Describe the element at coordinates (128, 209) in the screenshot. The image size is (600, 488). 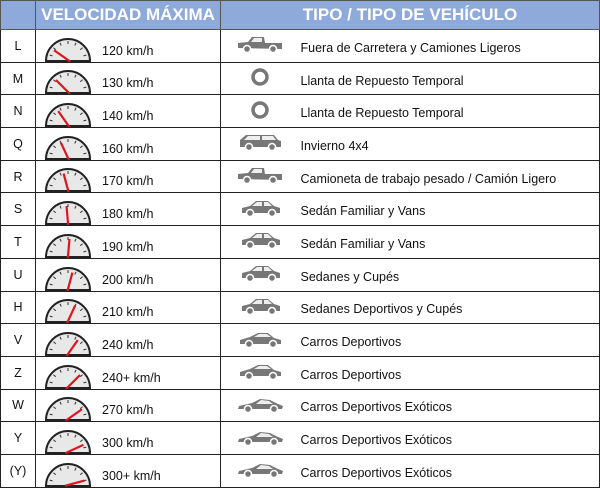
I see `speed-cell: 180 km/h` at that location.